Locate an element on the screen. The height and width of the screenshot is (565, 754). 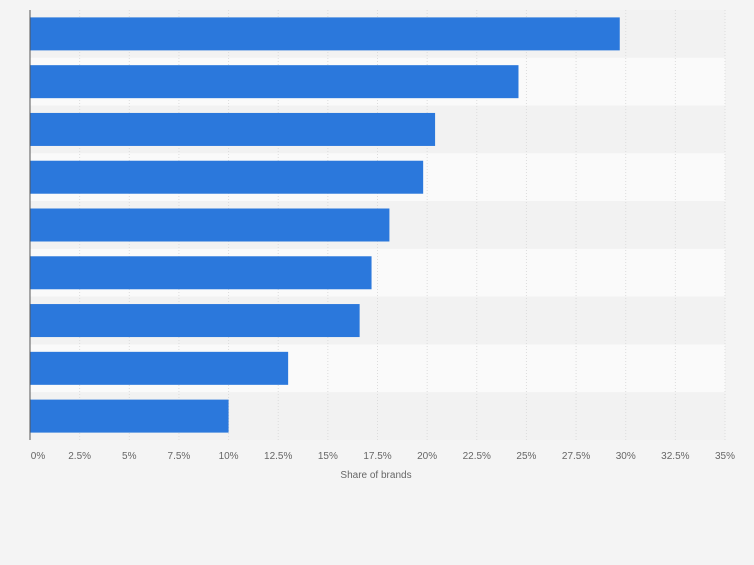
x-tick-label: 0% is located at coordinates (38, 456).